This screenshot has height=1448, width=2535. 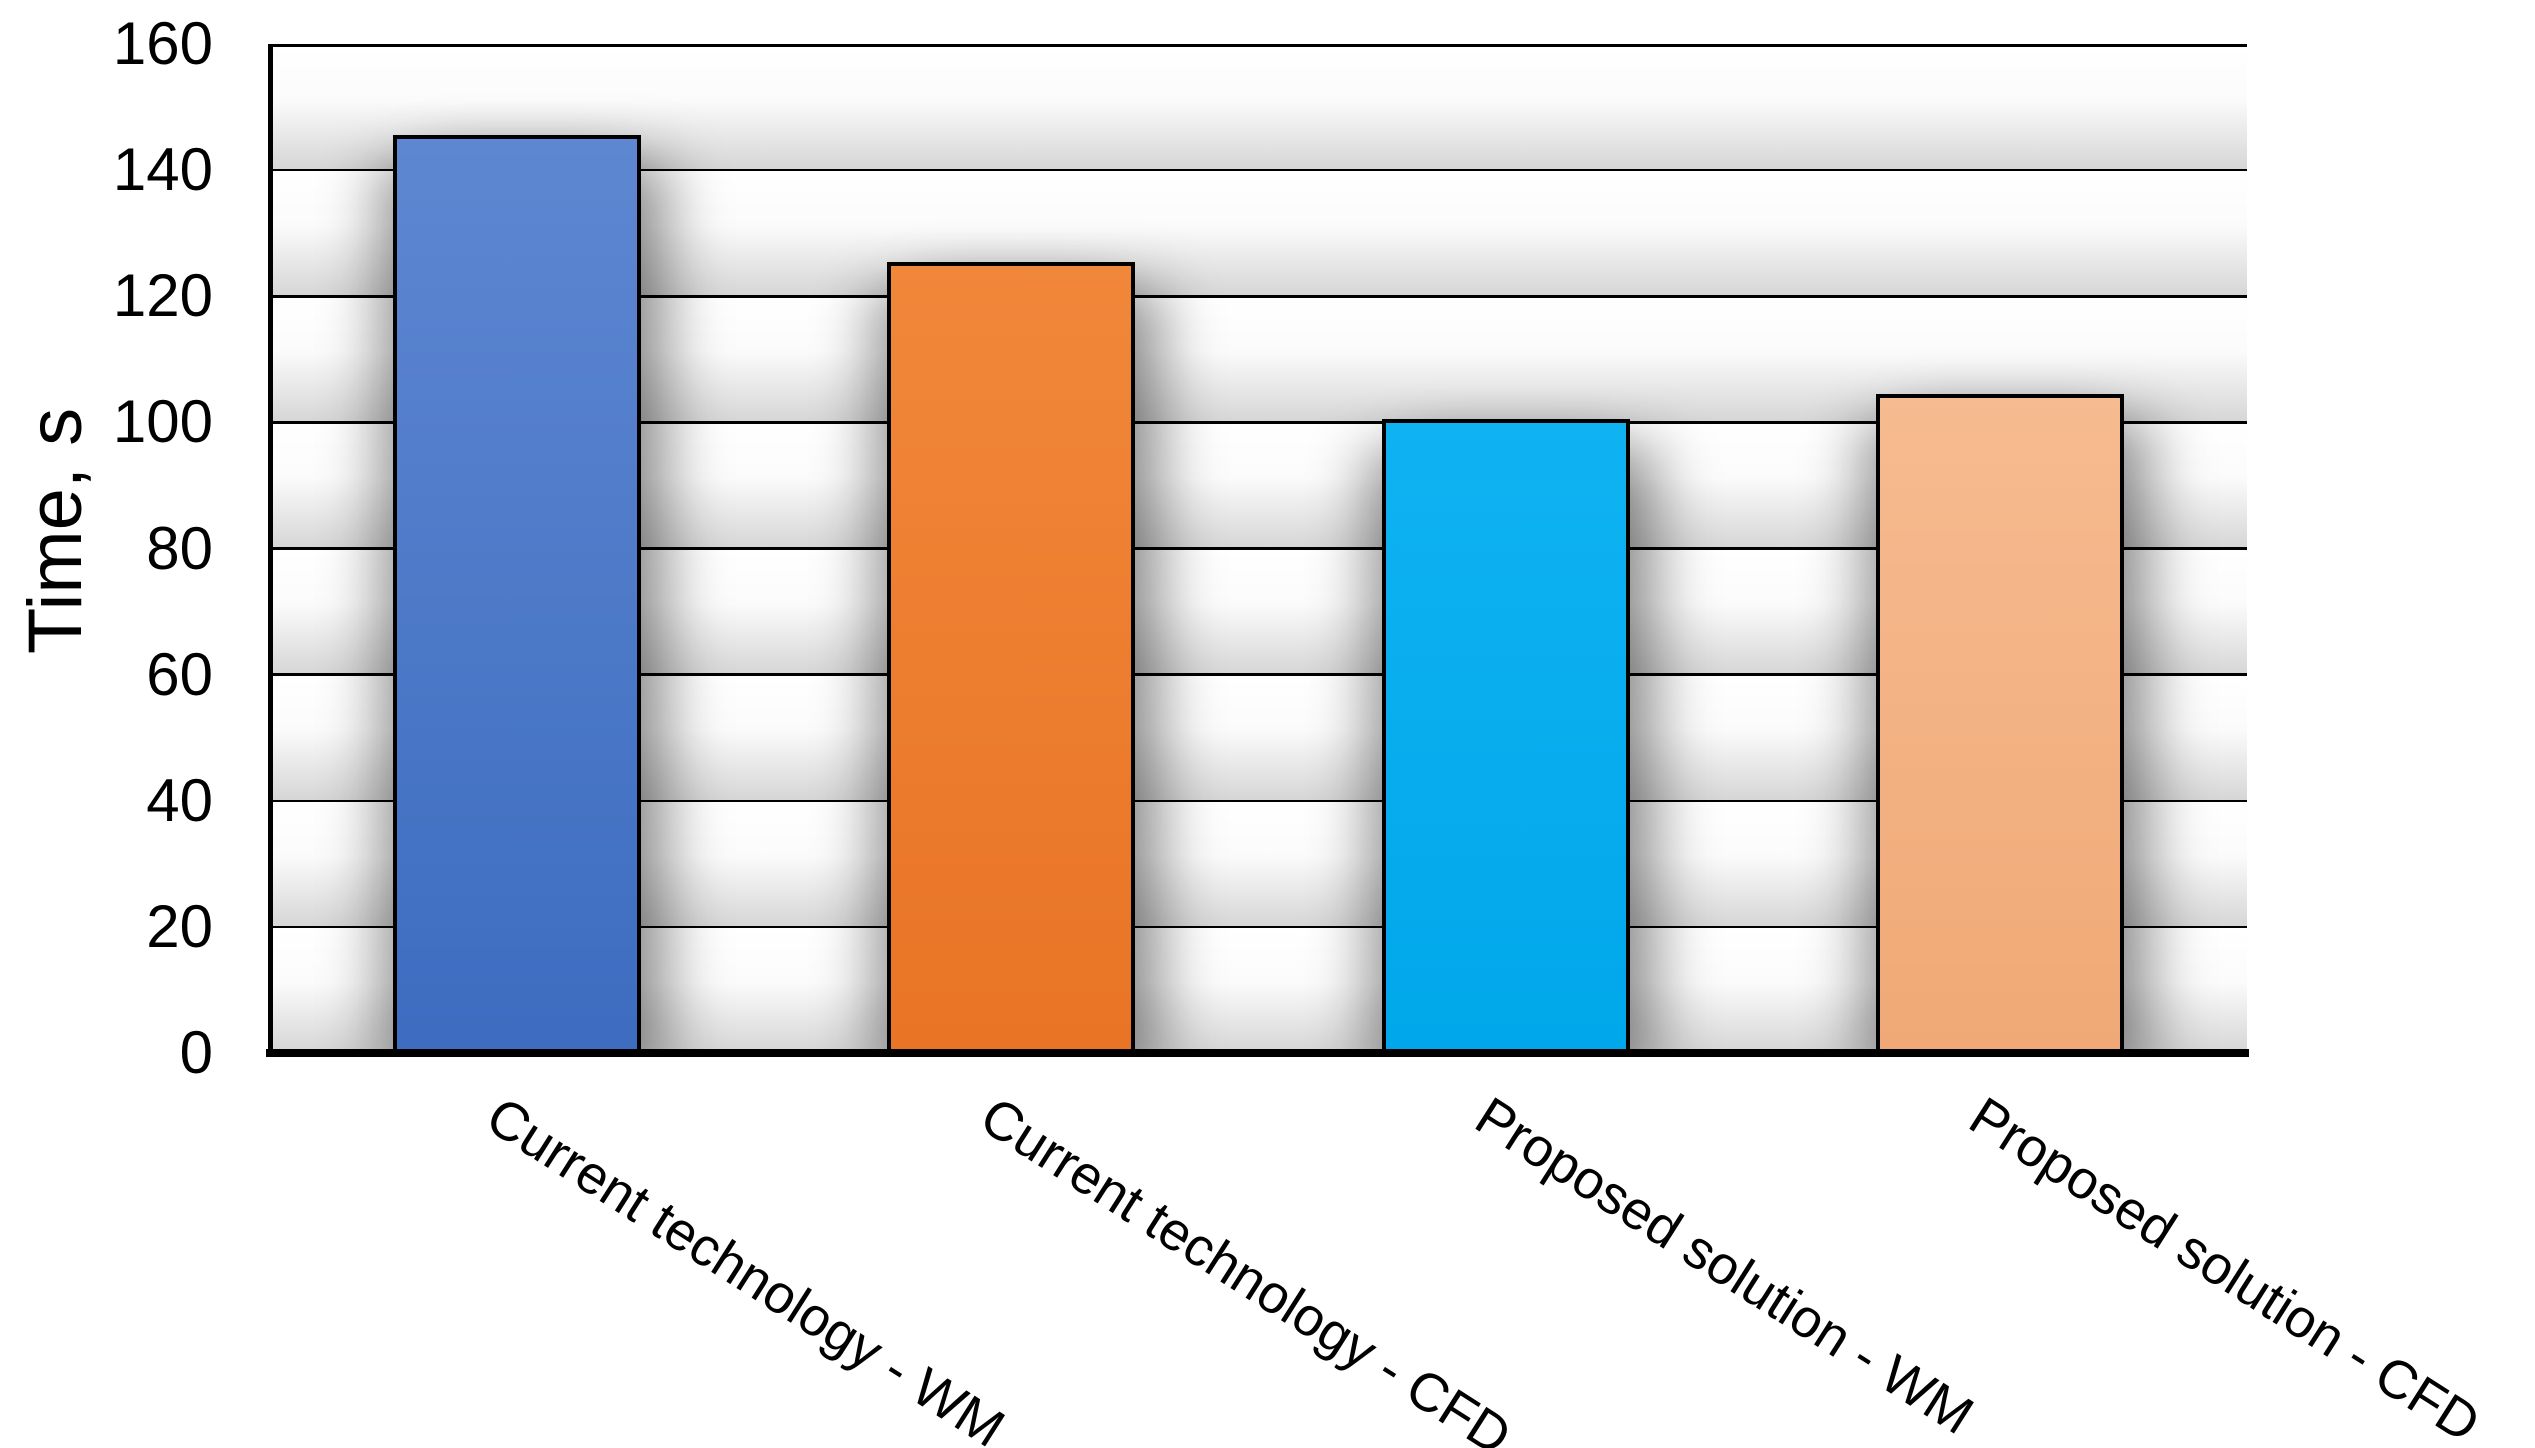 I want to click on y-axis-line, so click(x=270, y=550).